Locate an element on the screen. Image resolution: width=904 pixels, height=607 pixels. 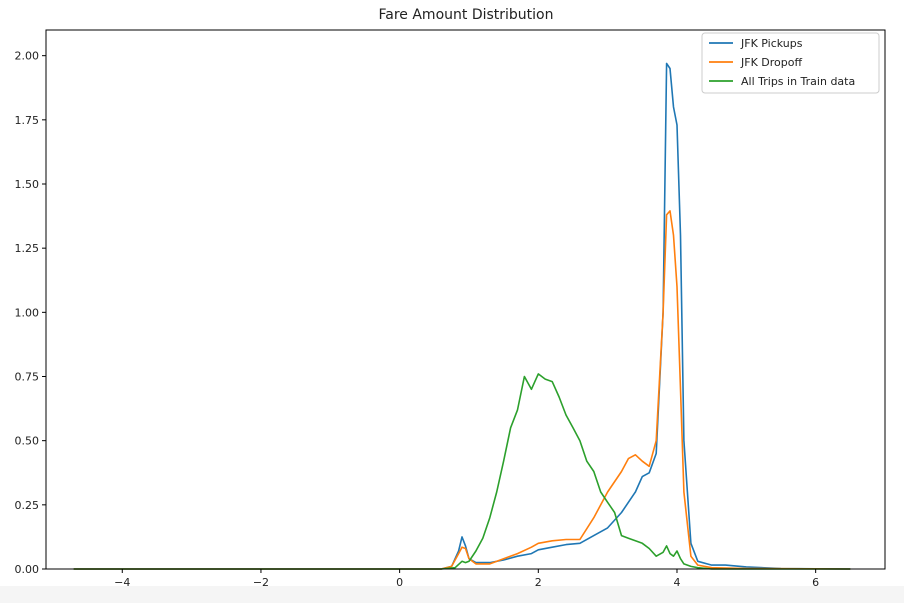
y-tick-label: 1.00 is located at coordinates (27, 312).